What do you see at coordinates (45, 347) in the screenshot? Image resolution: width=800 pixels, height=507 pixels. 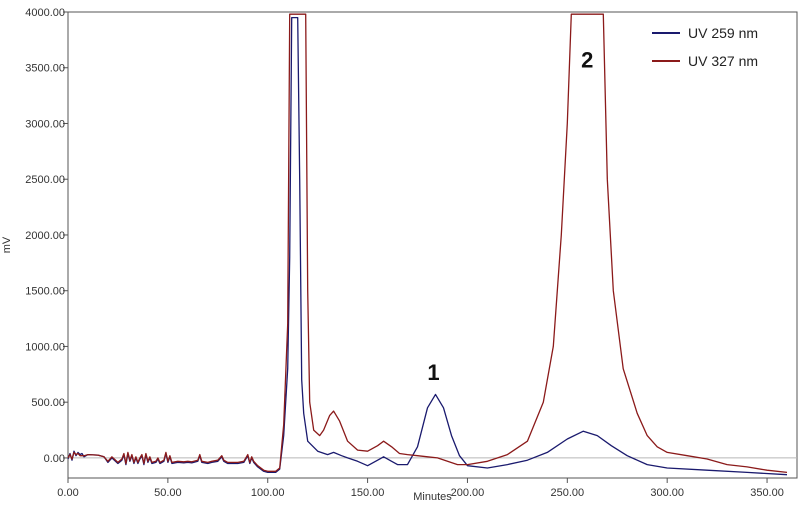 I see `y-tick-label: 1000.00` at bounding box center [45, 347].